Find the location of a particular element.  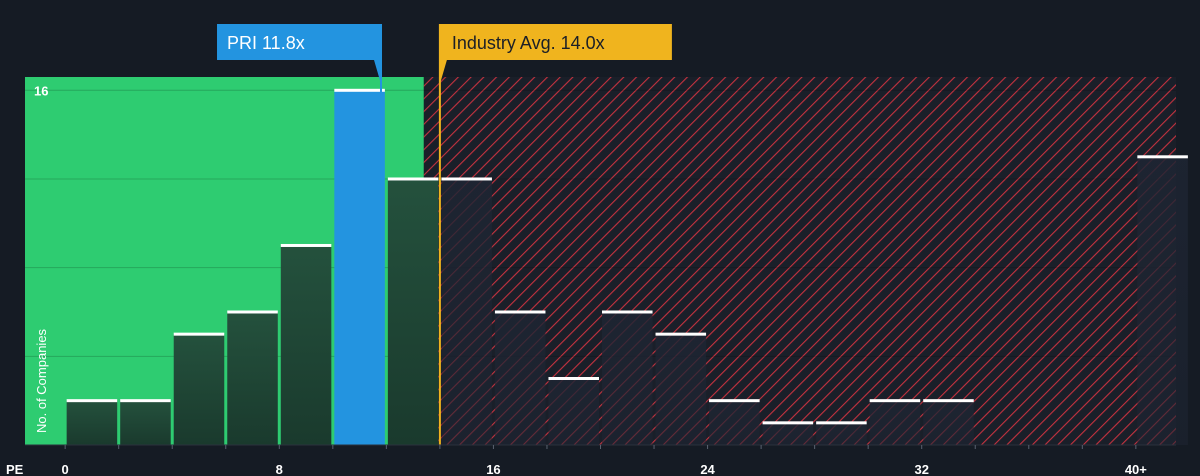

reference-lines is located at coordinates (410, 234).